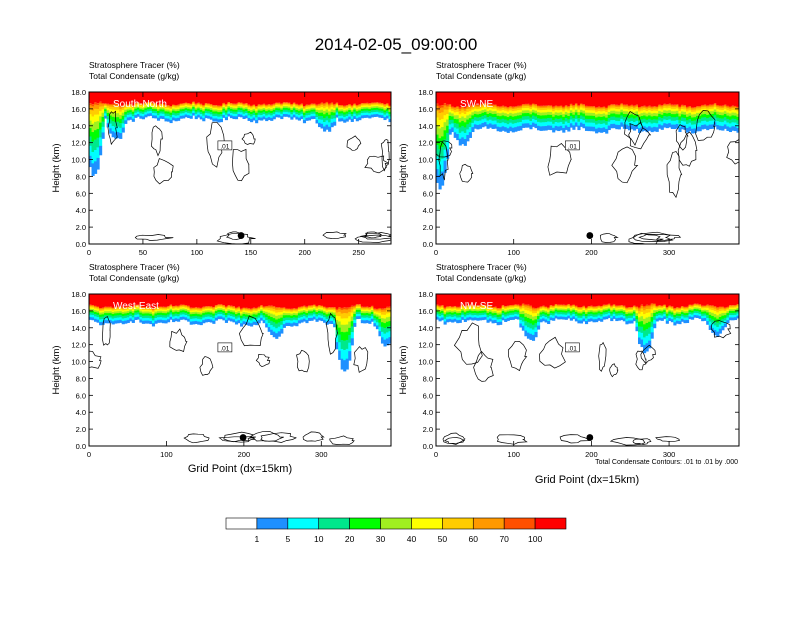  I want to click on panel-name: South-North, so click(140, 104).